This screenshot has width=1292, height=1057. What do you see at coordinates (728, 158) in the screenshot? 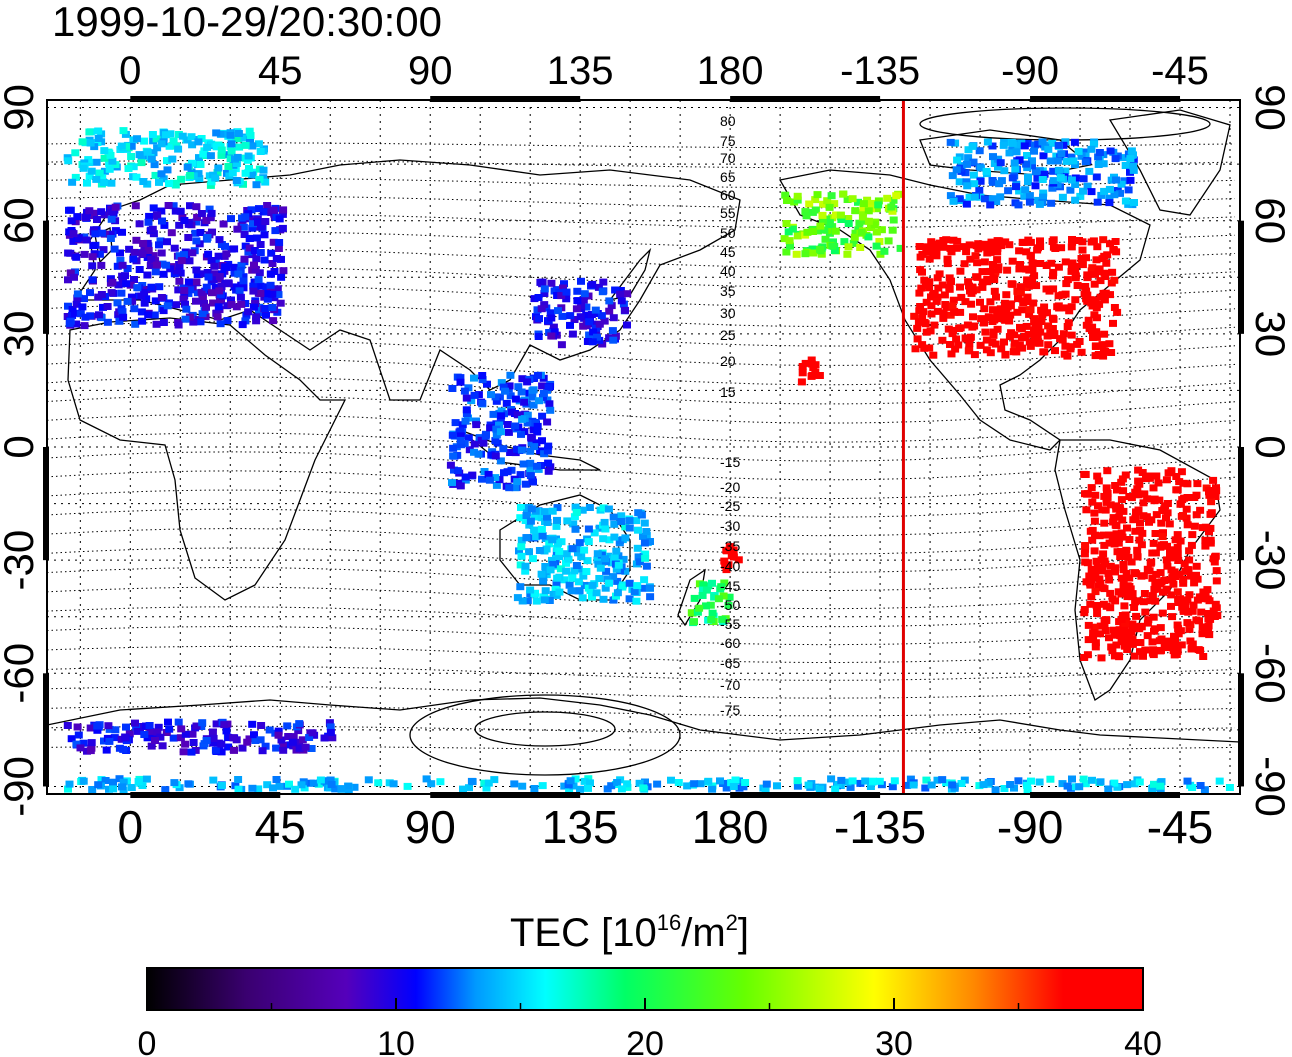
I see `contour-label: 70` at bounding box center [728, 158].